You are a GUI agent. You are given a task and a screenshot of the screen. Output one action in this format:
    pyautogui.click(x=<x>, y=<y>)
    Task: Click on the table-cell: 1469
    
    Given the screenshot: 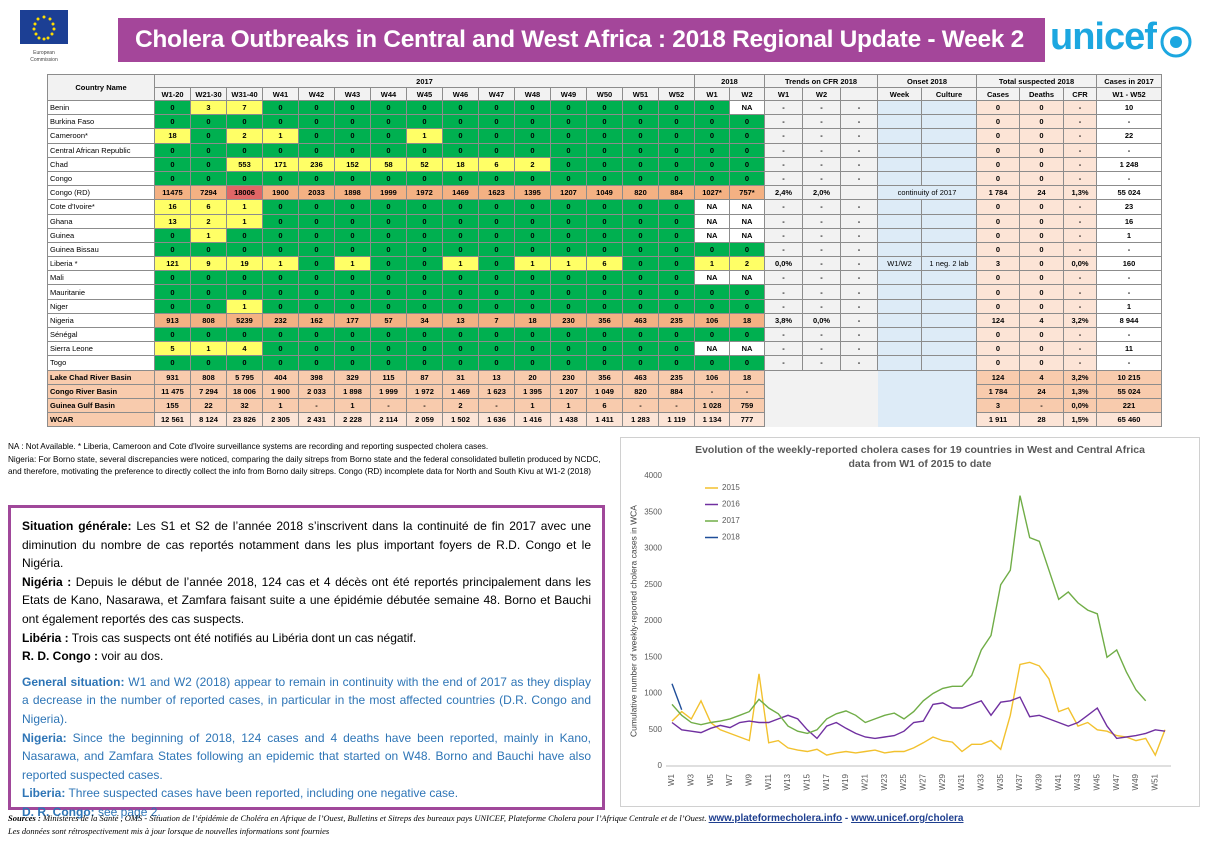 What is the action you would take?
    pyautogui.click(x=460, y=193)
    